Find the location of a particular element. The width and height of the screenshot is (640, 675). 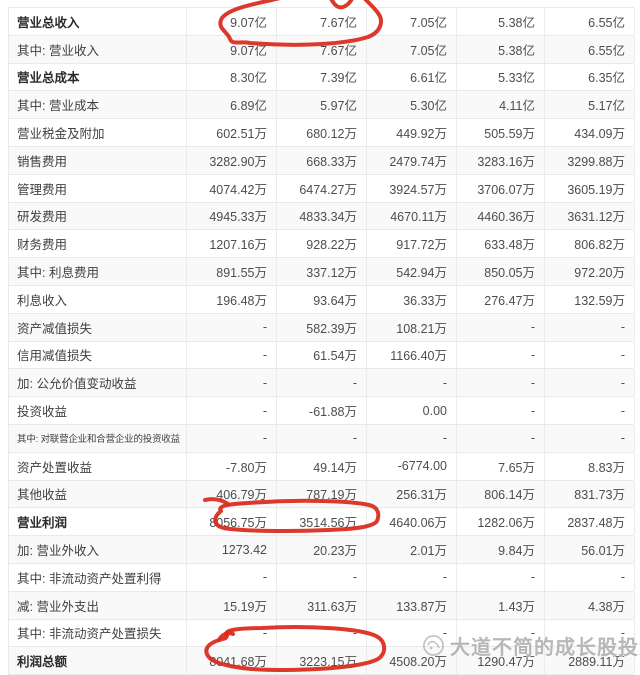

cell-value: 633.48万 is located at coordinates (501, 244).